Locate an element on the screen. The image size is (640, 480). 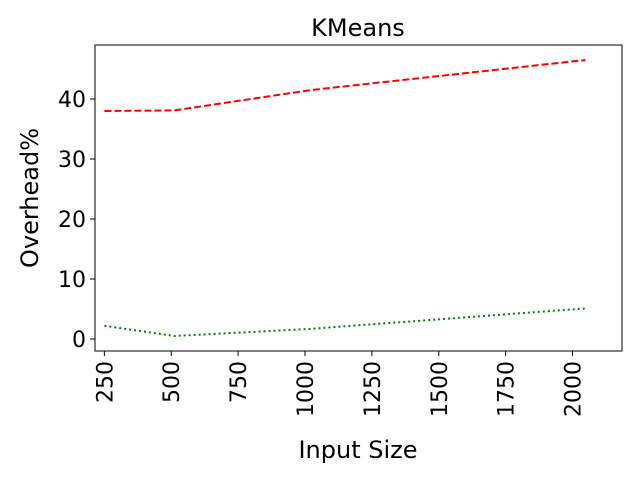
chart-title: KMeans is located at coordinates (358, 28).